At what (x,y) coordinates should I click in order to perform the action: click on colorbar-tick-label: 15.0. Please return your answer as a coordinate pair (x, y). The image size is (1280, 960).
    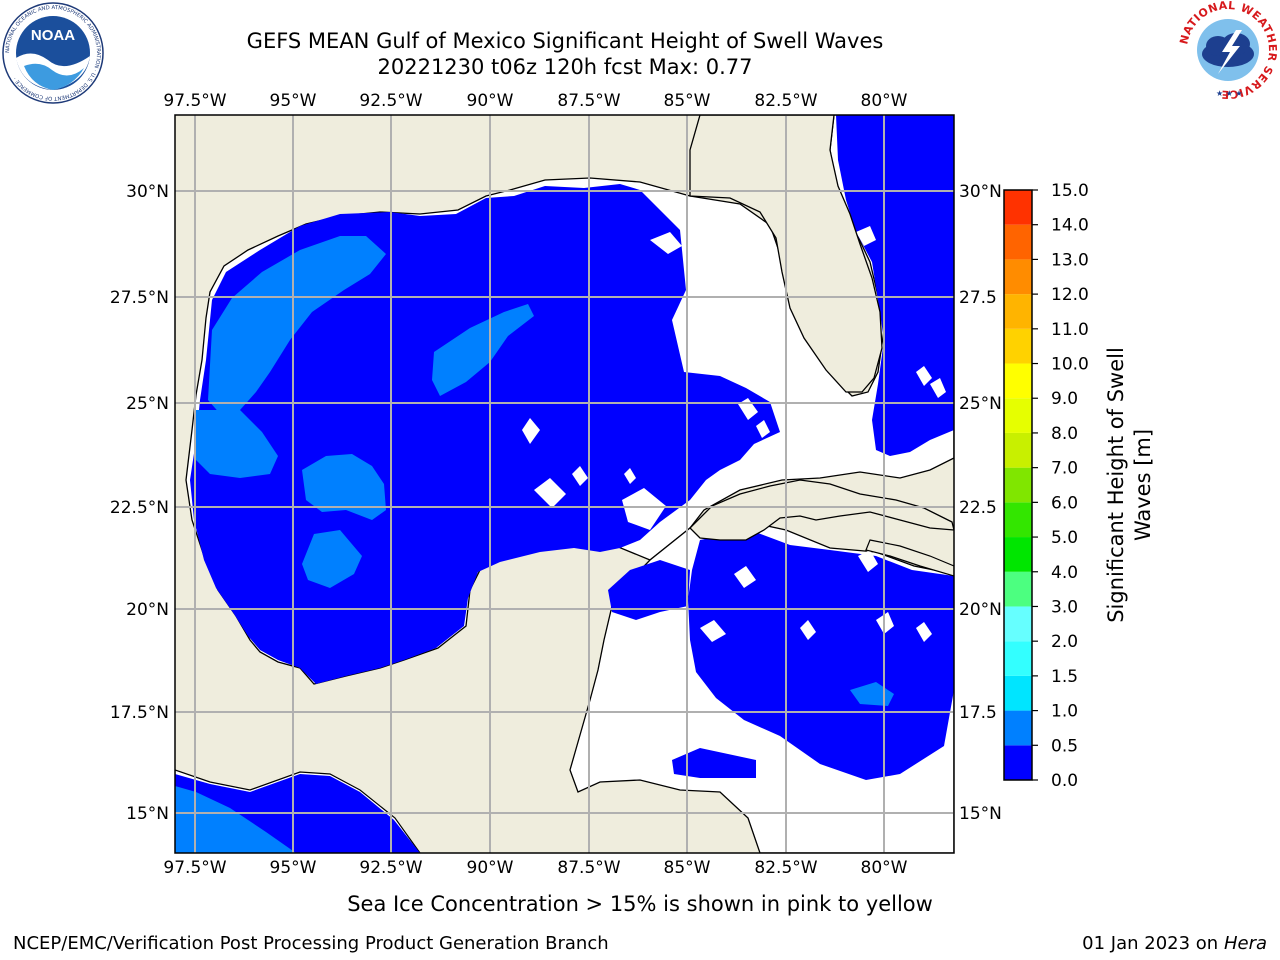
    Looking at the image, I should click on (1070, 191).